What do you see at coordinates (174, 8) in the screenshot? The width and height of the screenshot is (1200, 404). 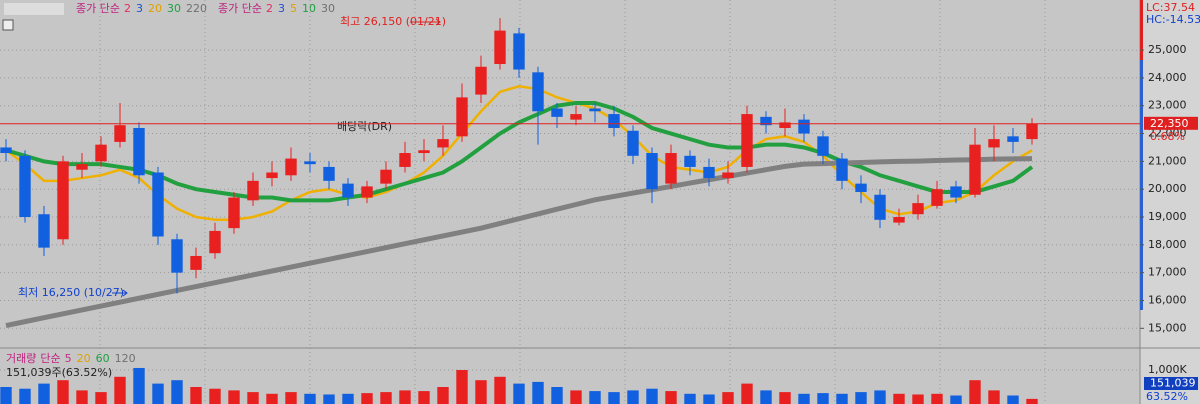 I see `legend-item: 30` at bounding box center [174, 8].